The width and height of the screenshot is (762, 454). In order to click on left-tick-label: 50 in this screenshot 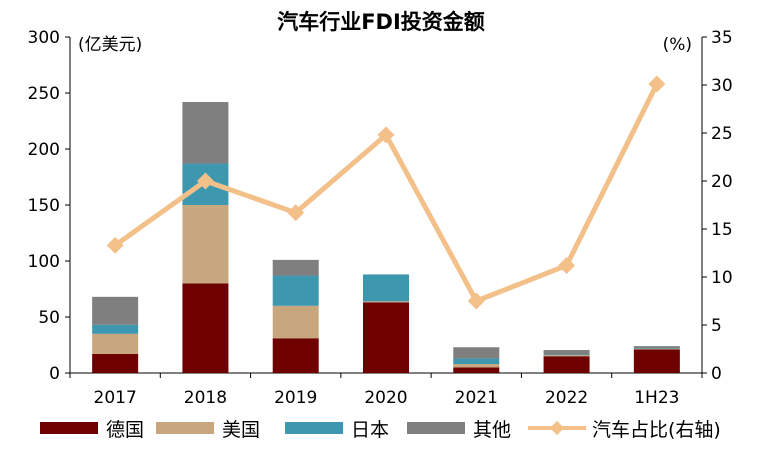, I will do `click(49, 318)`.